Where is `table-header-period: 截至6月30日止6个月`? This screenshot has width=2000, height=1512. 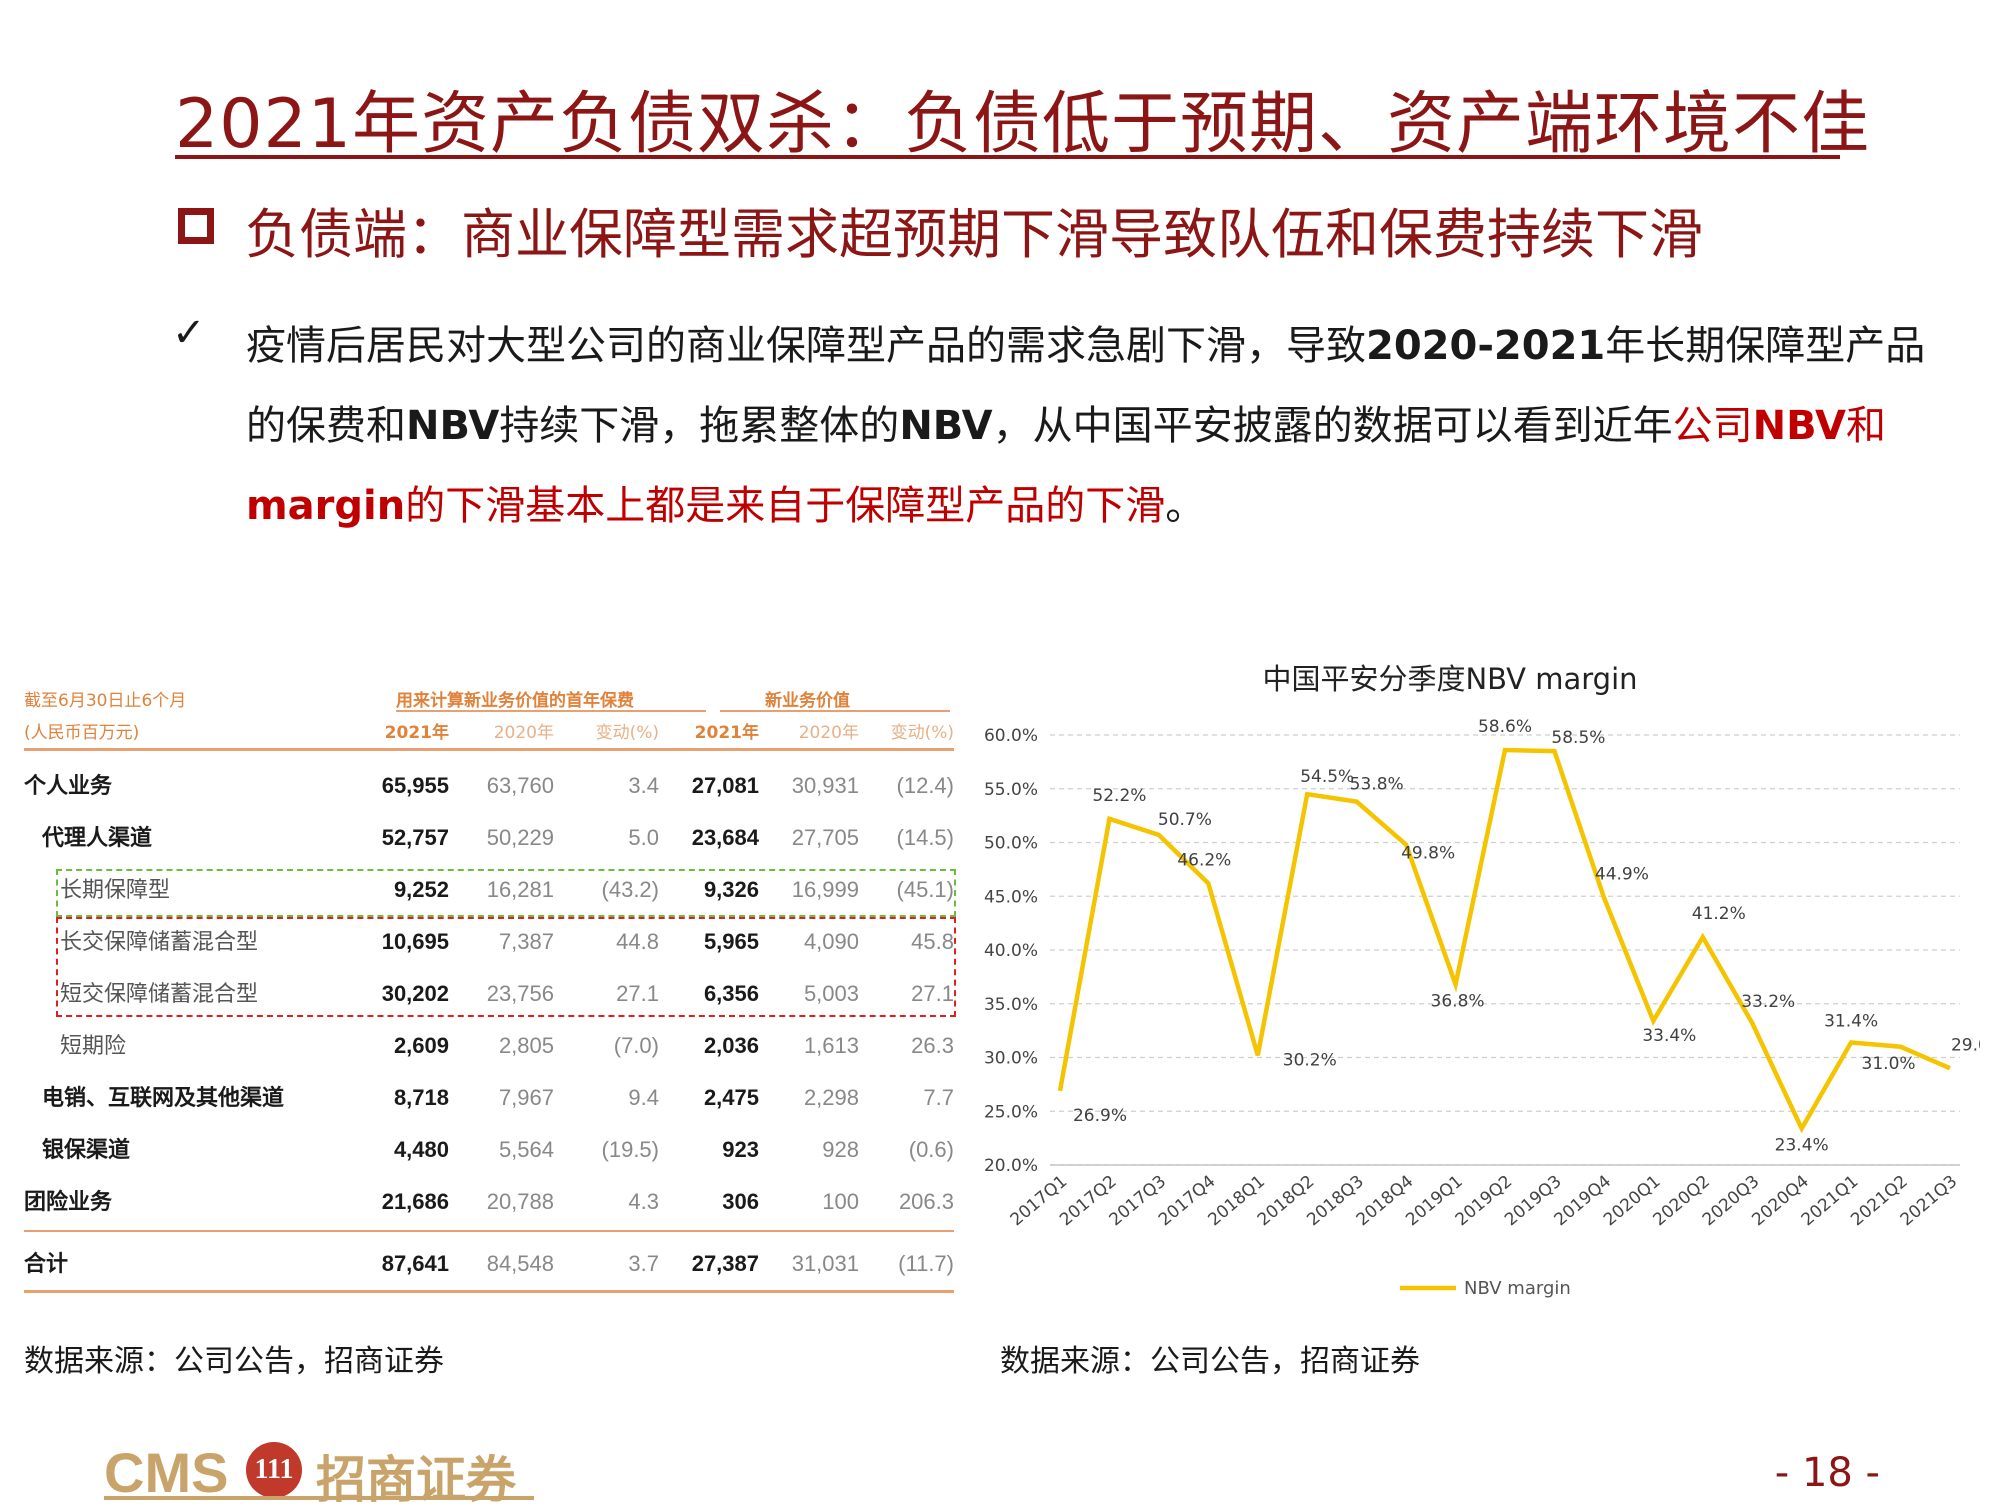
table-header-period: 截至6月30日止6个月 is located at coordinates (105, 698).